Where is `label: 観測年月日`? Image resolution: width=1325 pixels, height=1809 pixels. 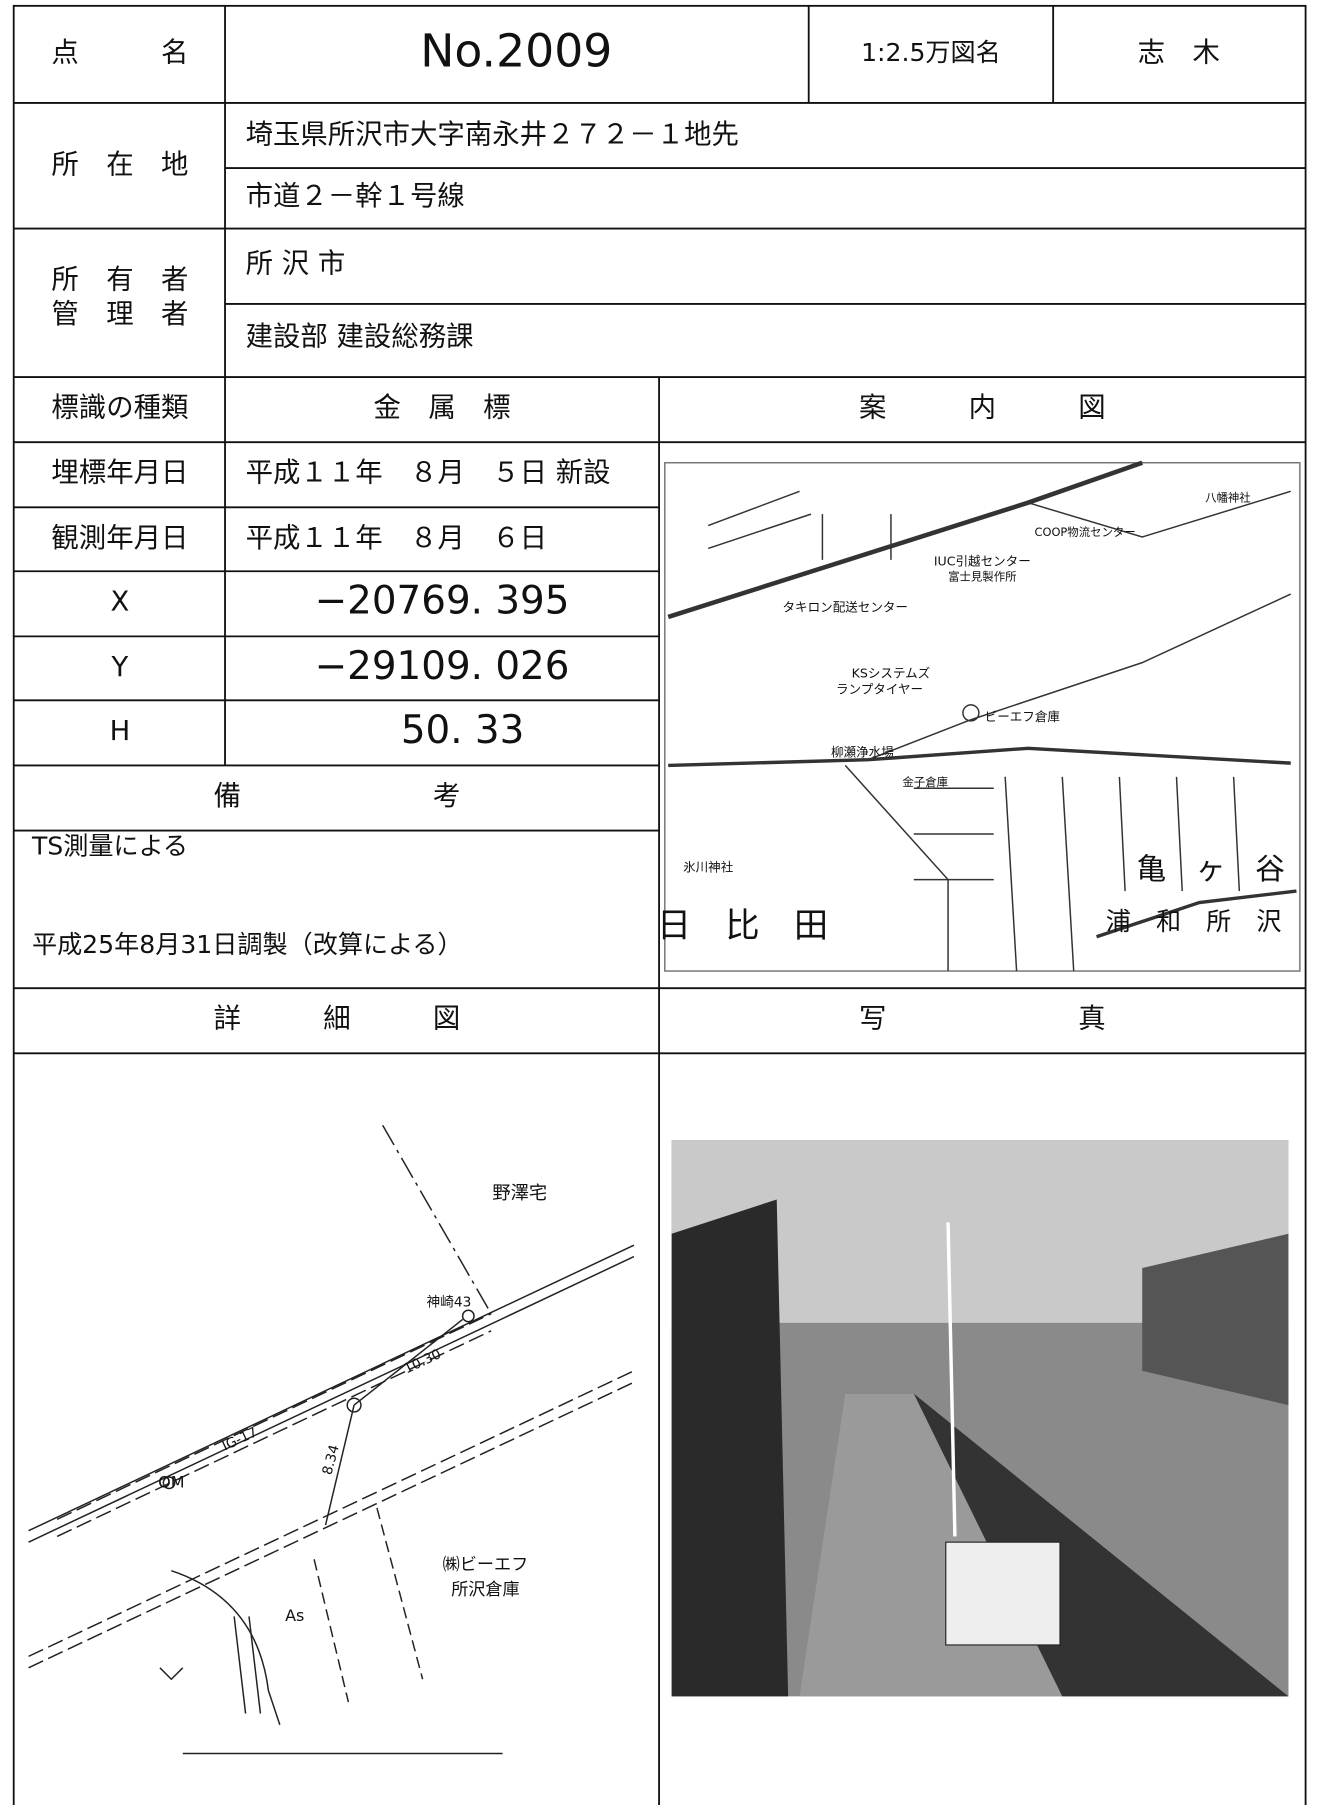
label: 観測年月日 is located at coordinates (119, 538).